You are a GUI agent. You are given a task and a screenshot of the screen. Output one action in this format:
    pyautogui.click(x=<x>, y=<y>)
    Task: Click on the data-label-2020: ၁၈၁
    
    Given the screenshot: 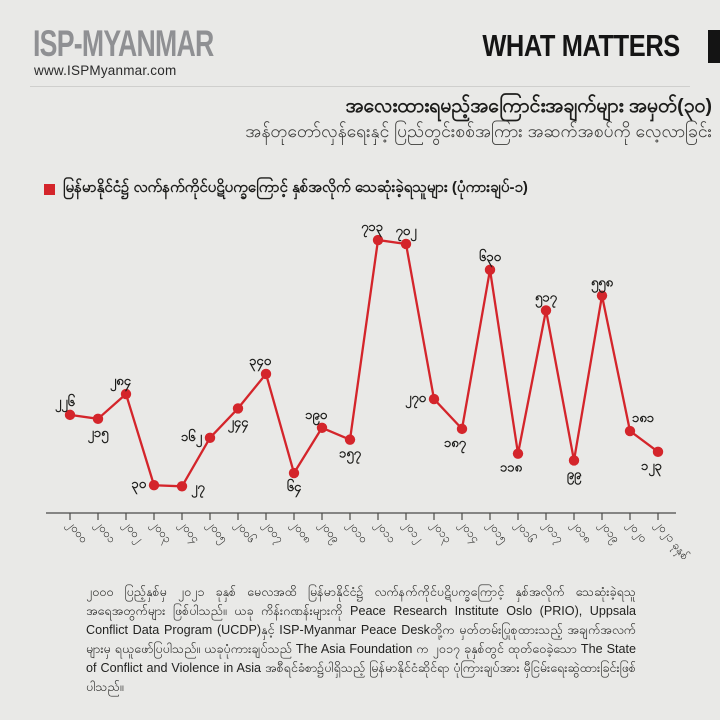 What is the action you would take?
    pyautogui.click(x=643, y=417)
    